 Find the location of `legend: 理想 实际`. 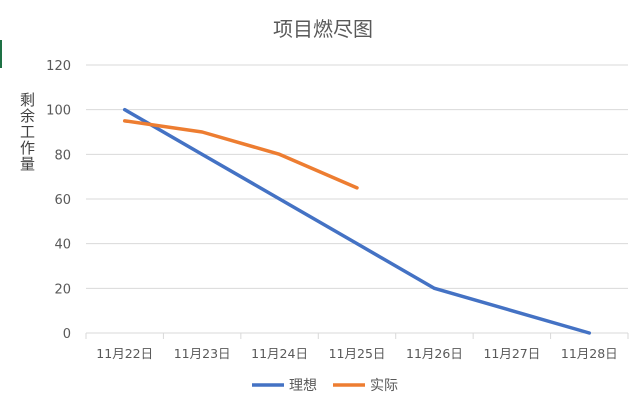

legend: 理想 实际 is located at coordinates (325, 386).